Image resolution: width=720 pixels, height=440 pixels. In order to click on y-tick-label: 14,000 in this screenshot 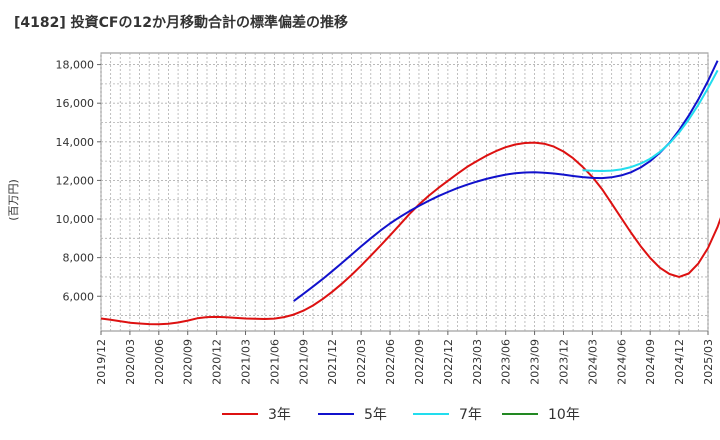, I will do `click(75, 142)`.